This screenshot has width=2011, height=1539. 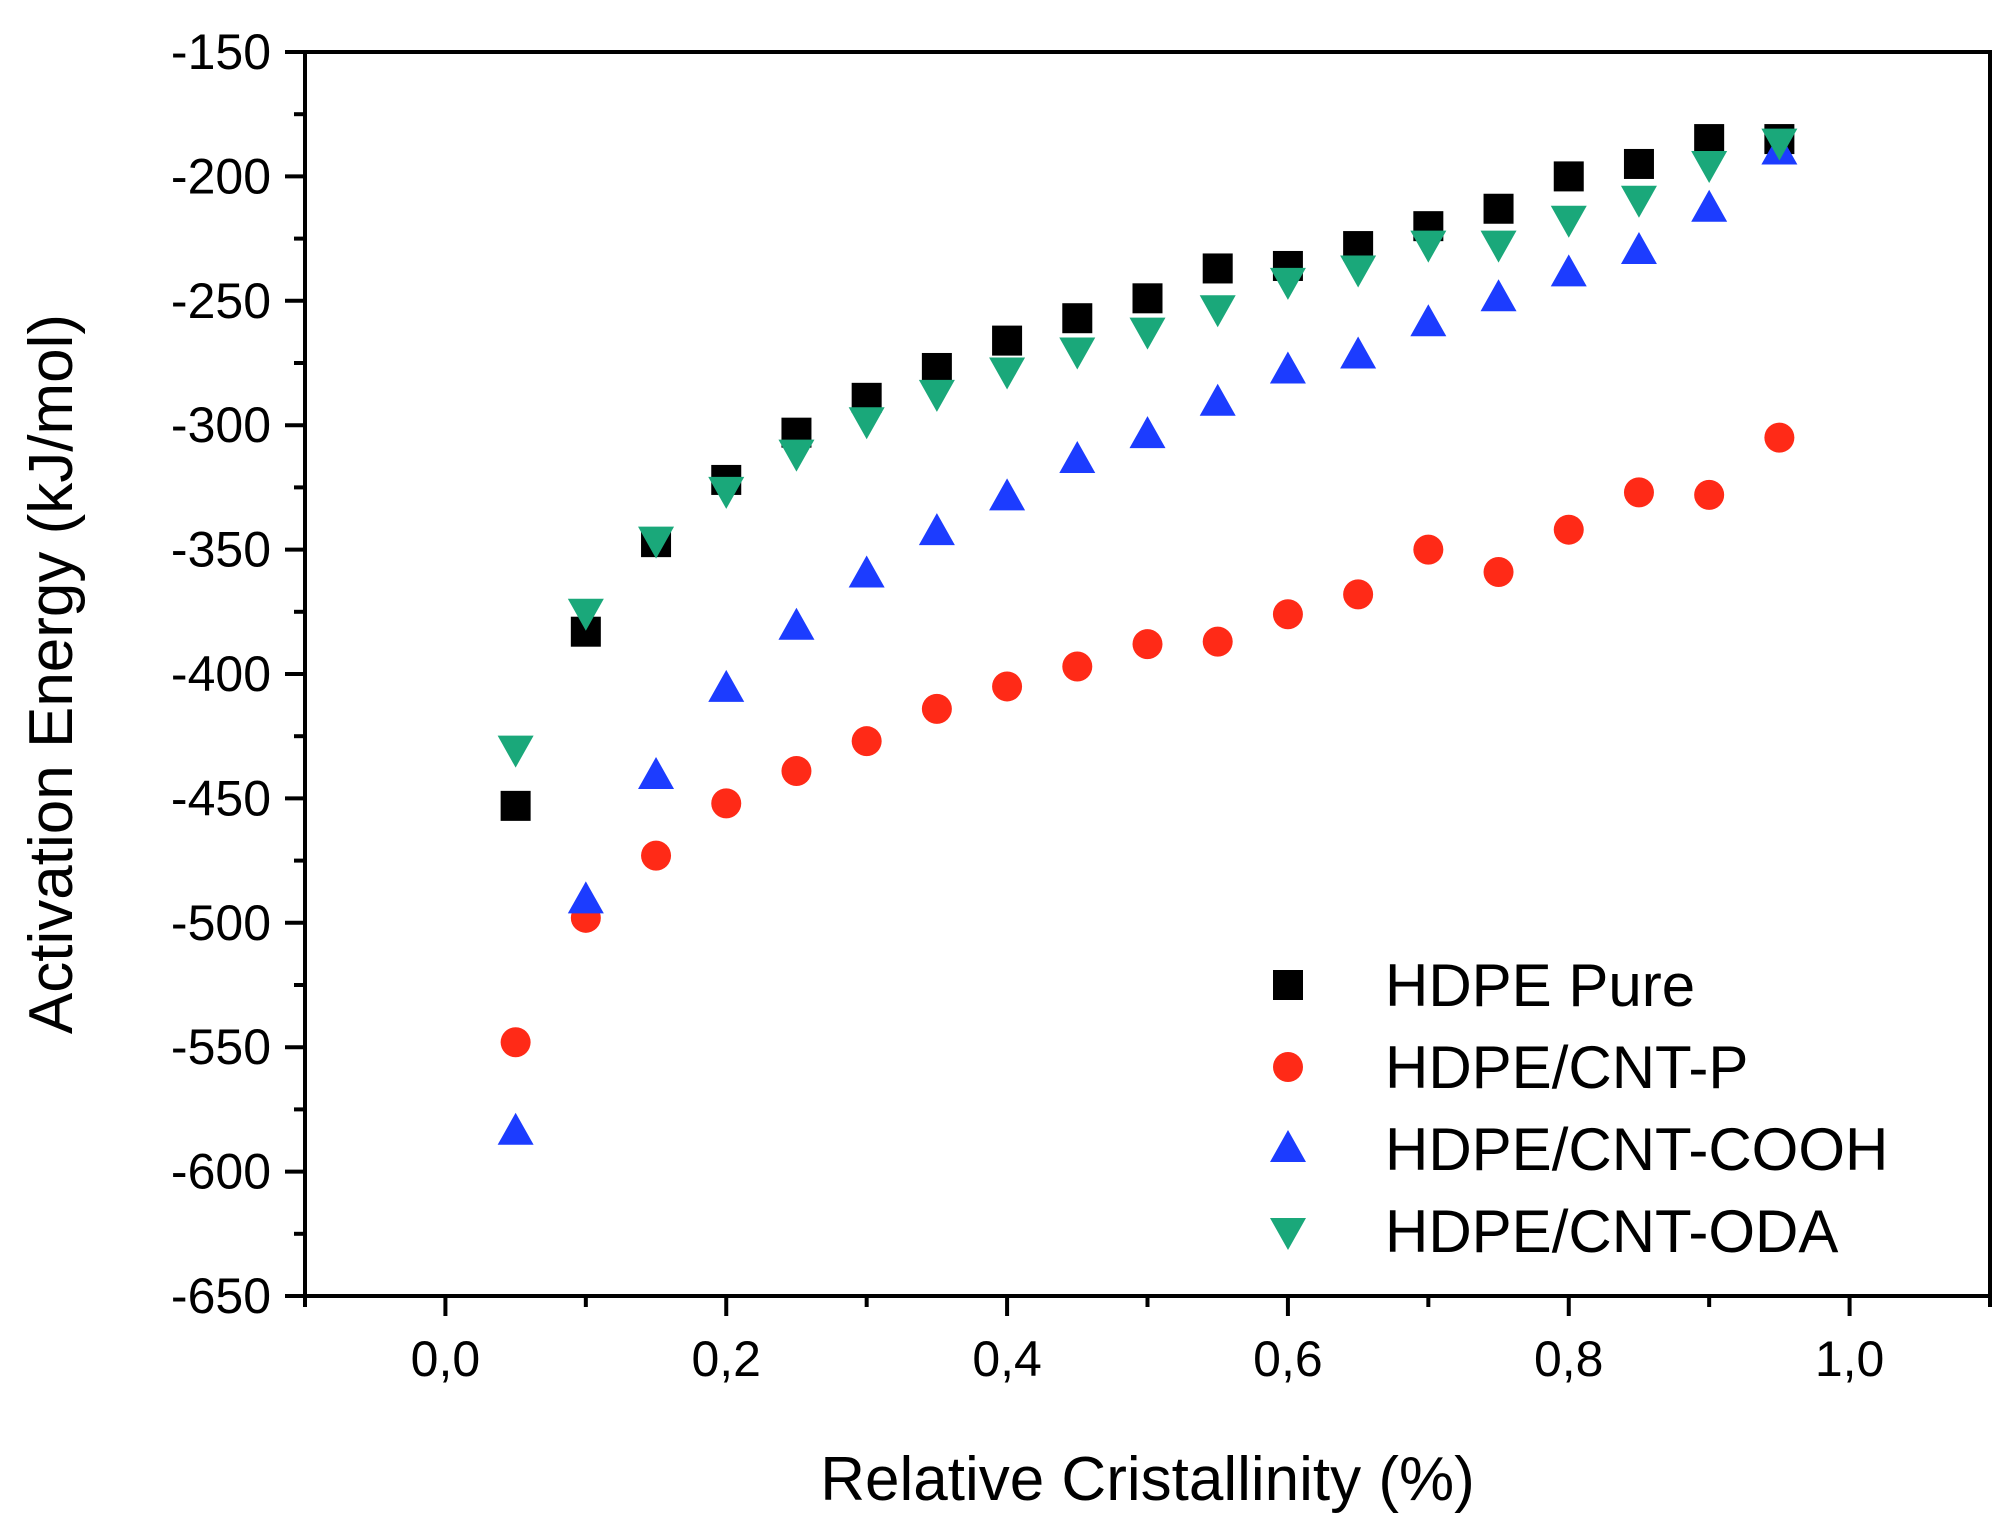 I want to click on legend-label: HDPE Pure, so click(x=1540, y=985).